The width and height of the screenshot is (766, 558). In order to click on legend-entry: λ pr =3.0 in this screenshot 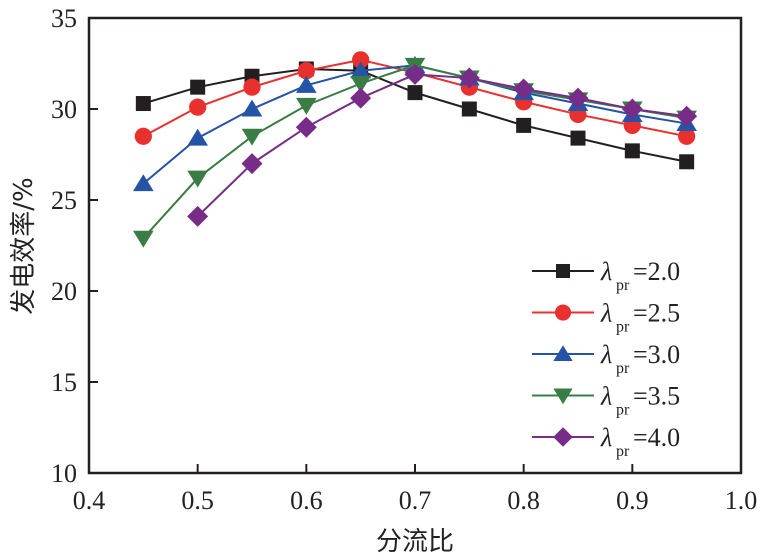, I will do `click(606, 358)`.